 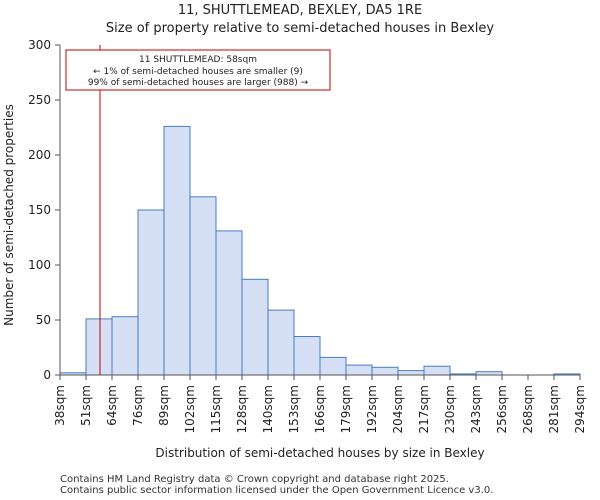 I want to click on x-tick-label-243sqm: 243sqm, so click(x=476, y=409).